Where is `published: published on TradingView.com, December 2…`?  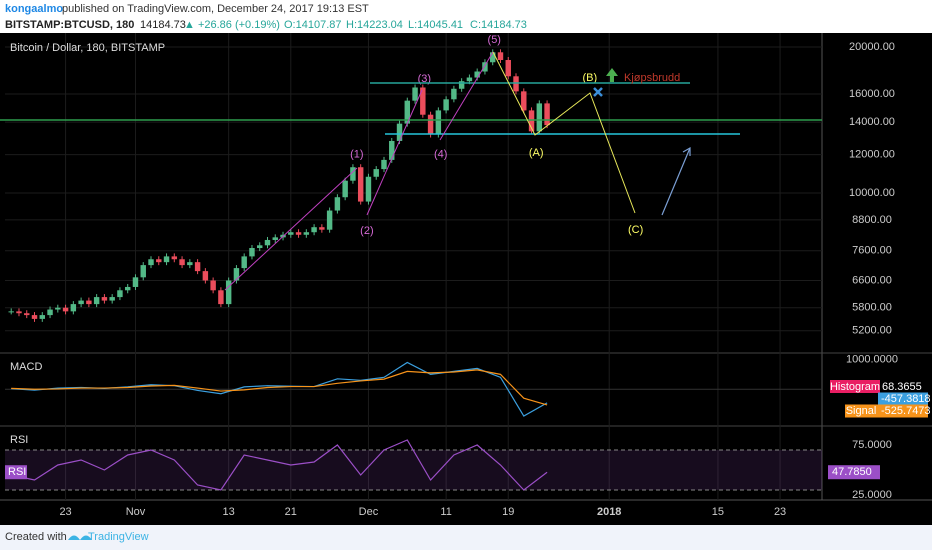 published: published on TradingView.com, December 2… is located at coordinates (215, 9).